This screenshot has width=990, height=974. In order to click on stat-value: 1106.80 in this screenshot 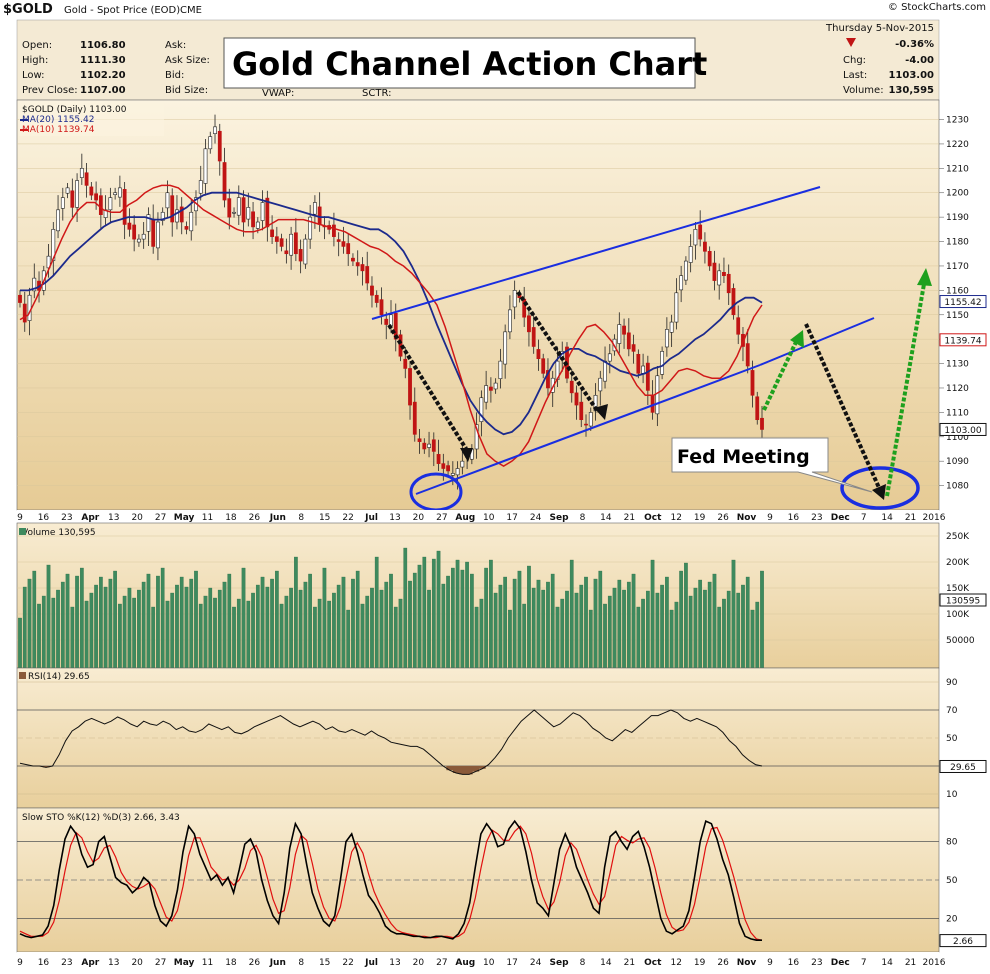, I will do `click(103, 45)`.